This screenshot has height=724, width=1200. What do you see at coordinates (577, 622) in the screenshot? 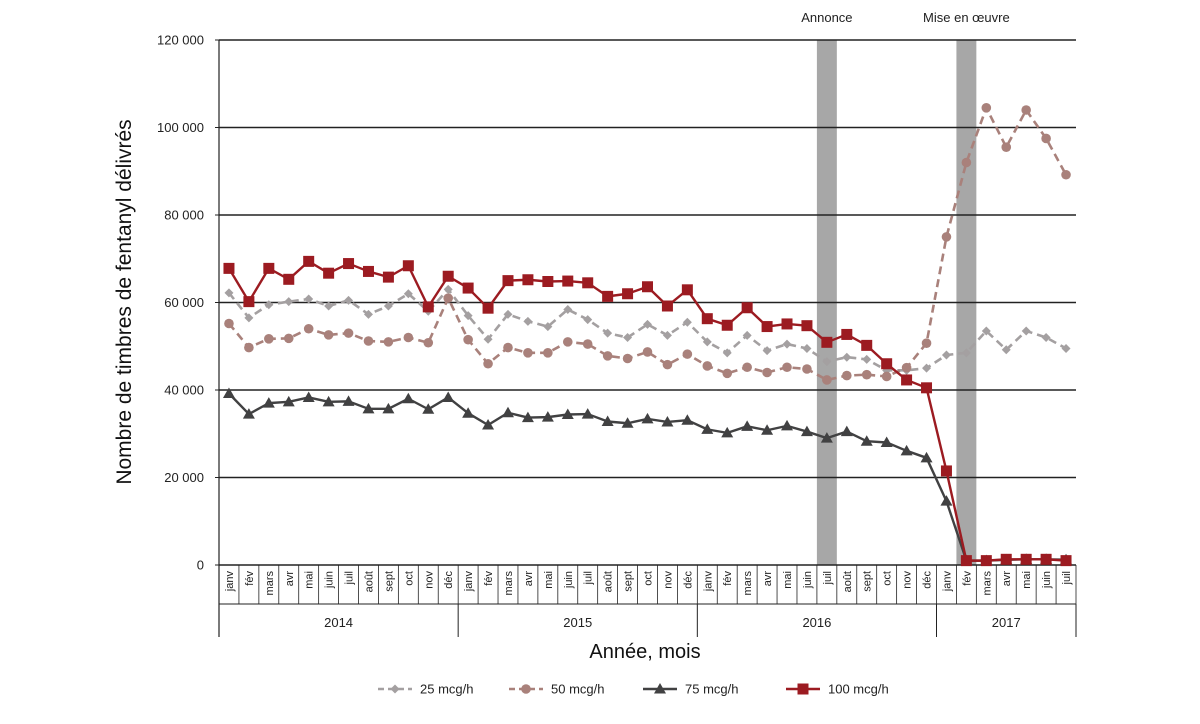
I see `year-label: 2015` at bounding box center [577, 622].